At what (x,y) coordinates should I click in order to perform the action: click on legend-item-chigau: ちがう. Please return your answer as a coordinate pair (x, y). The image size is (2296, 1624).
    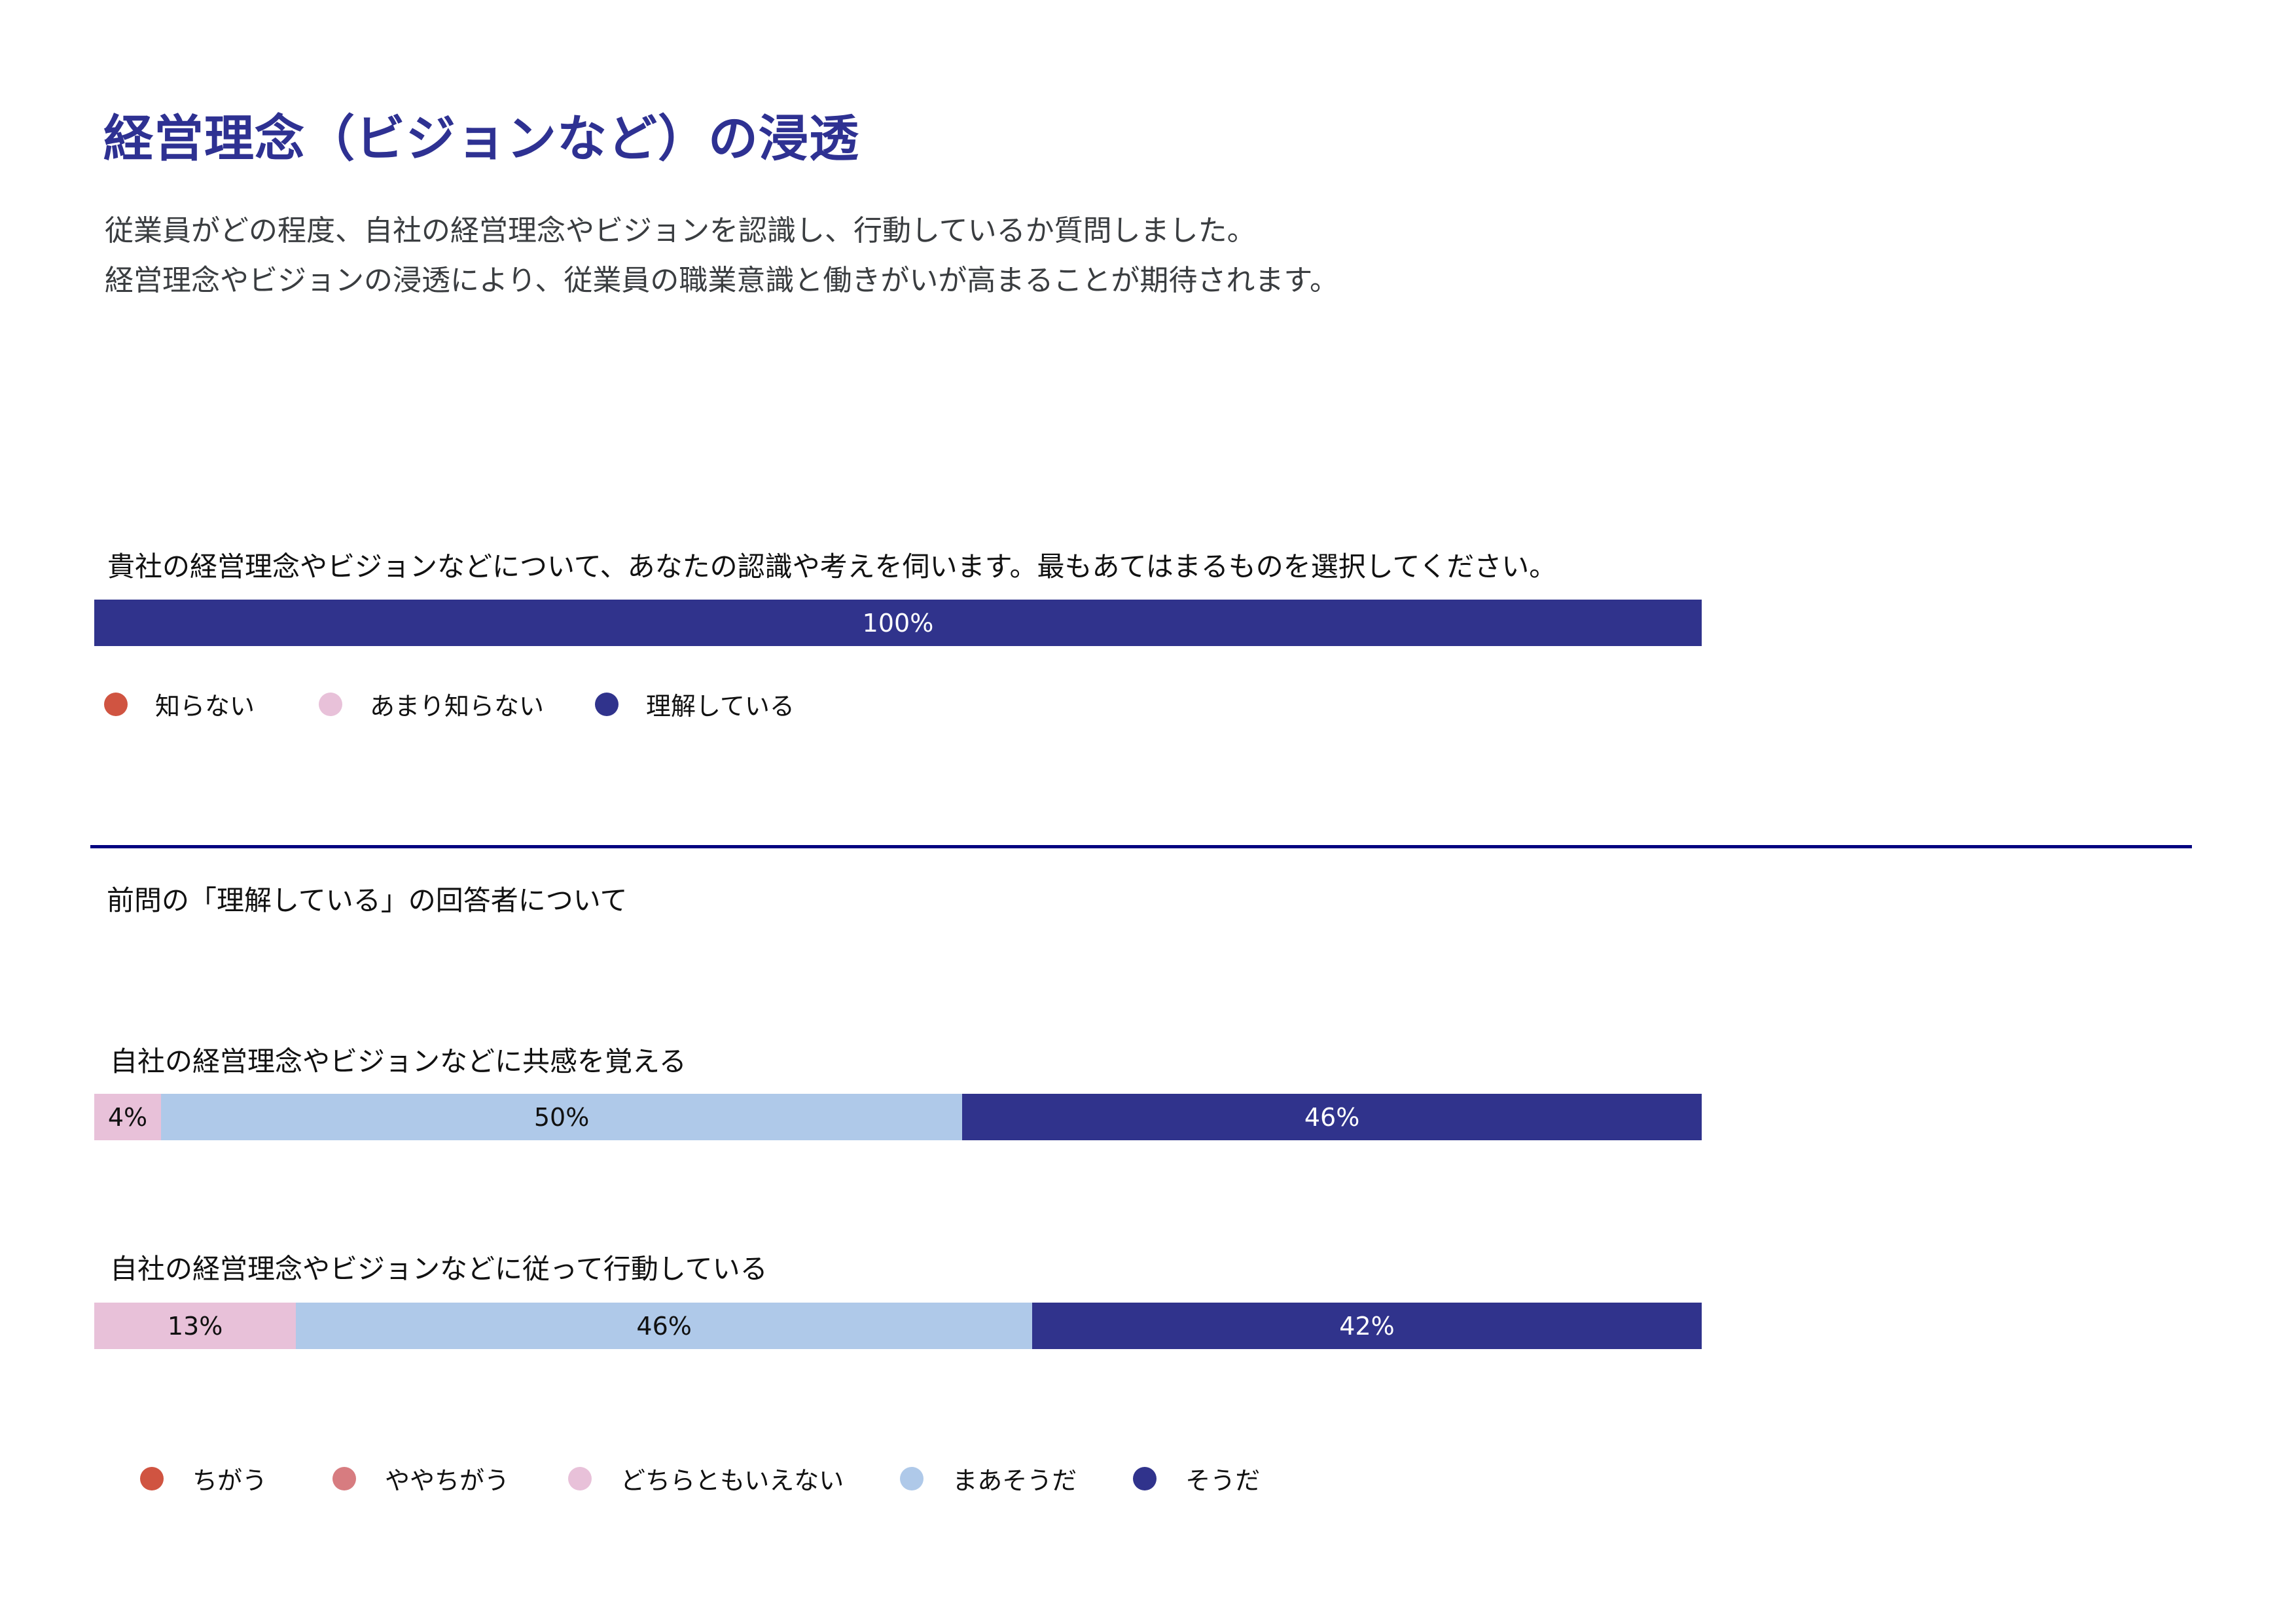
    Looking at the image, I should click on (203, 1478).